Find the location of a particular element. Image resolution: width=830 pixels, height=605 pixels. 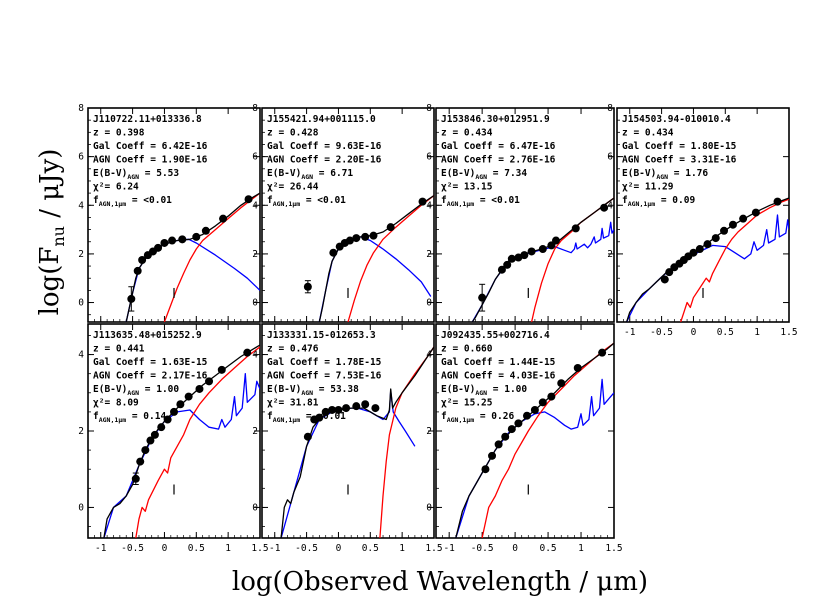

panel-fit-line-6: fAGN,1μm = 0.14 is located at coordinates (129, 417).